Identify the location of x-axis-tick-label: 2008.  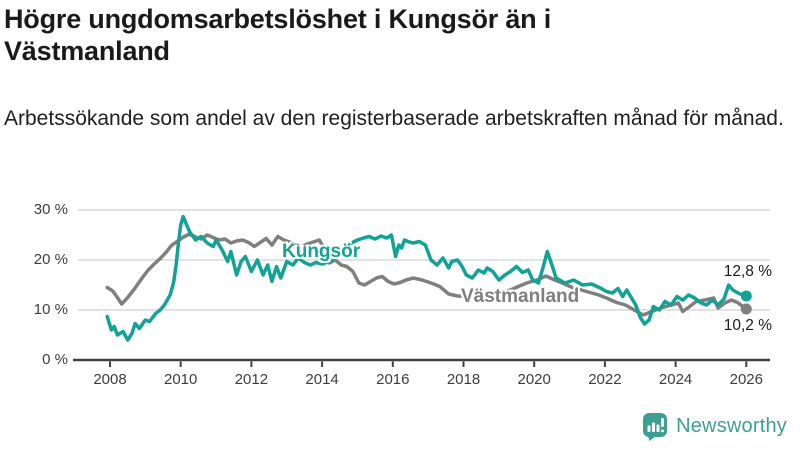
(110, 379).